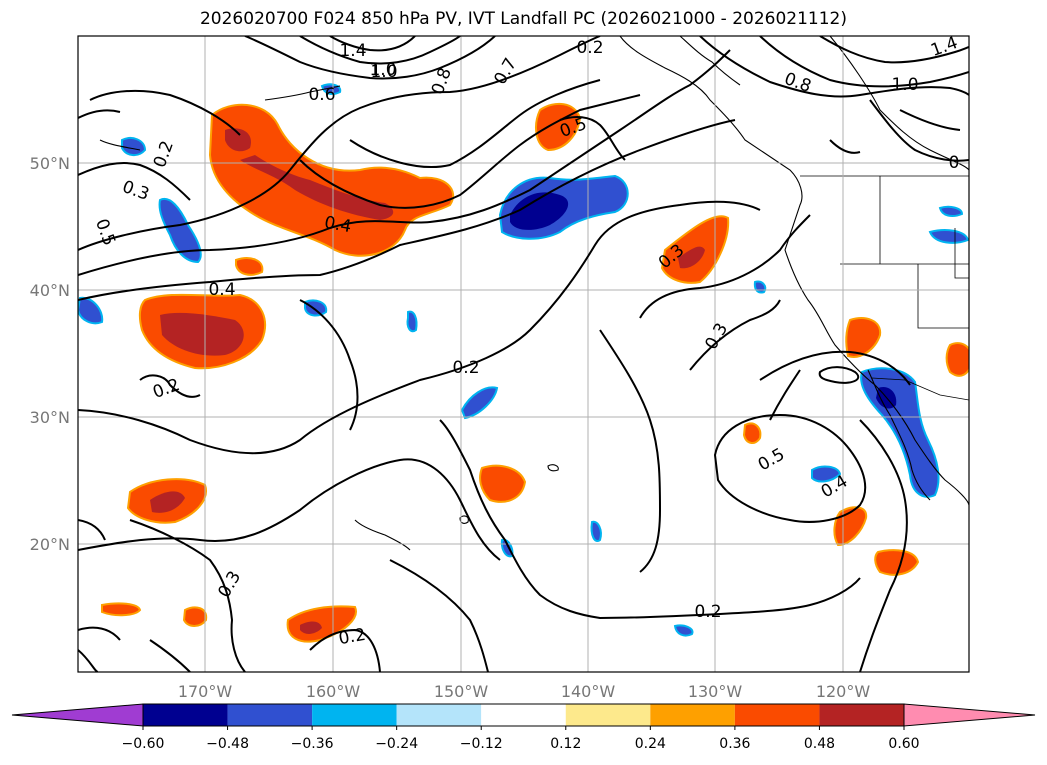 The height and width of the screenshot is (765, 1047). What do you see at coordinates (819, 744) in the screenshot?
I see `colorbar-tick-label: 0.48` at bounding box center [819, 744].